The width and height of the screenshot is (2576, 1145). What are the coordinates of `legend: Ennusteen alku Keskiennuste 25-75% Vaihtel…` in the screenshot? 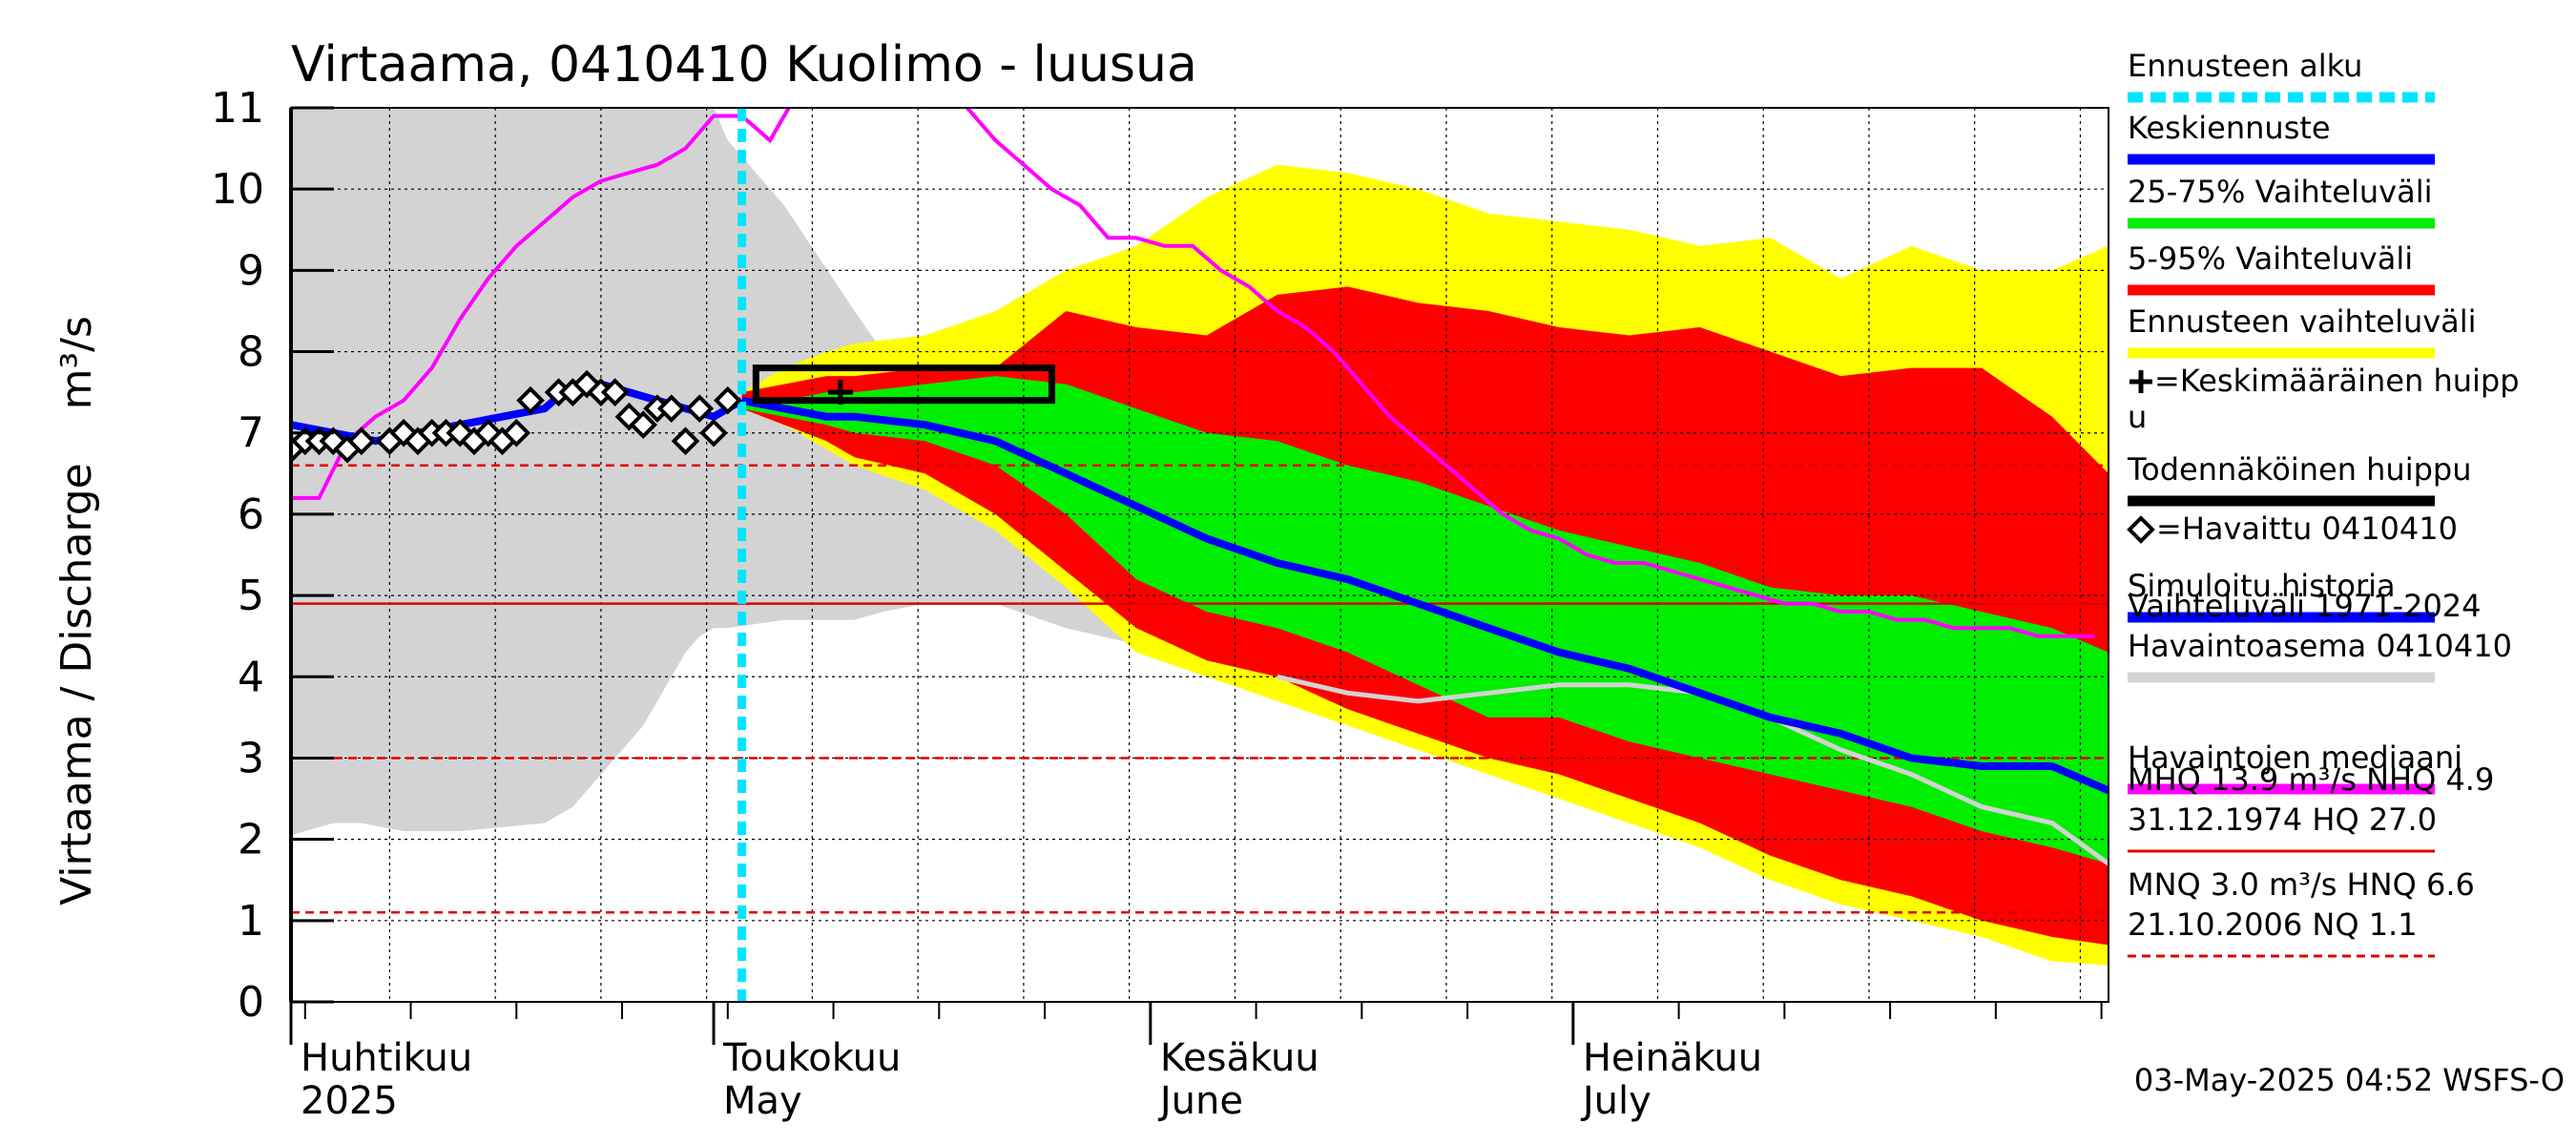 It's located at (2323, 503).